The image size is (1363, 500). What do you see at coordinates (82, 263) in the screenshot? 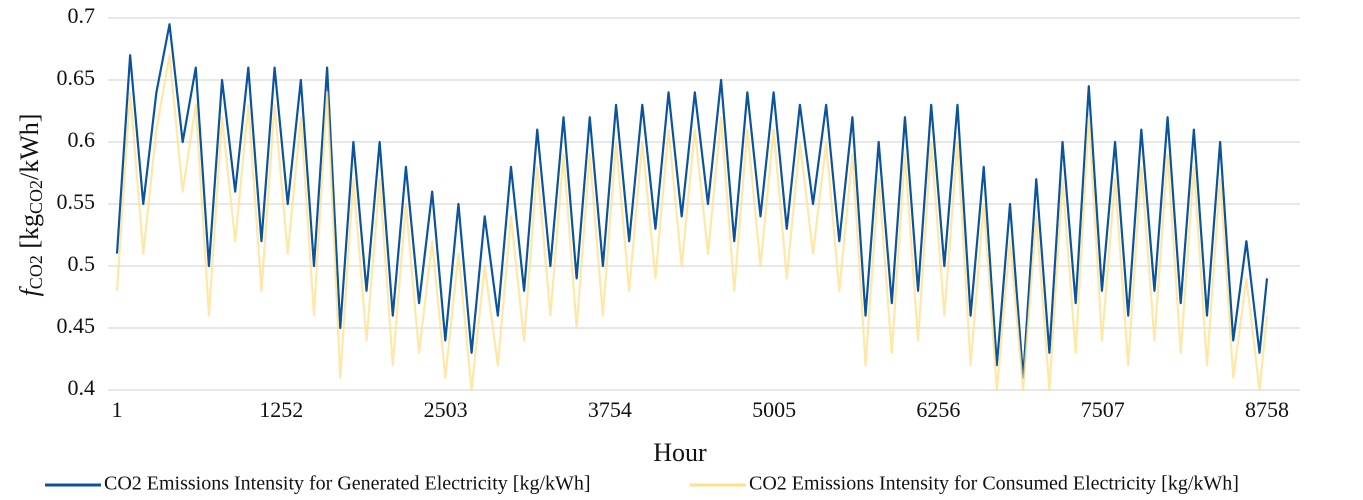
I see `y-tick-label: 0.5` at bounding box center [82, 263].